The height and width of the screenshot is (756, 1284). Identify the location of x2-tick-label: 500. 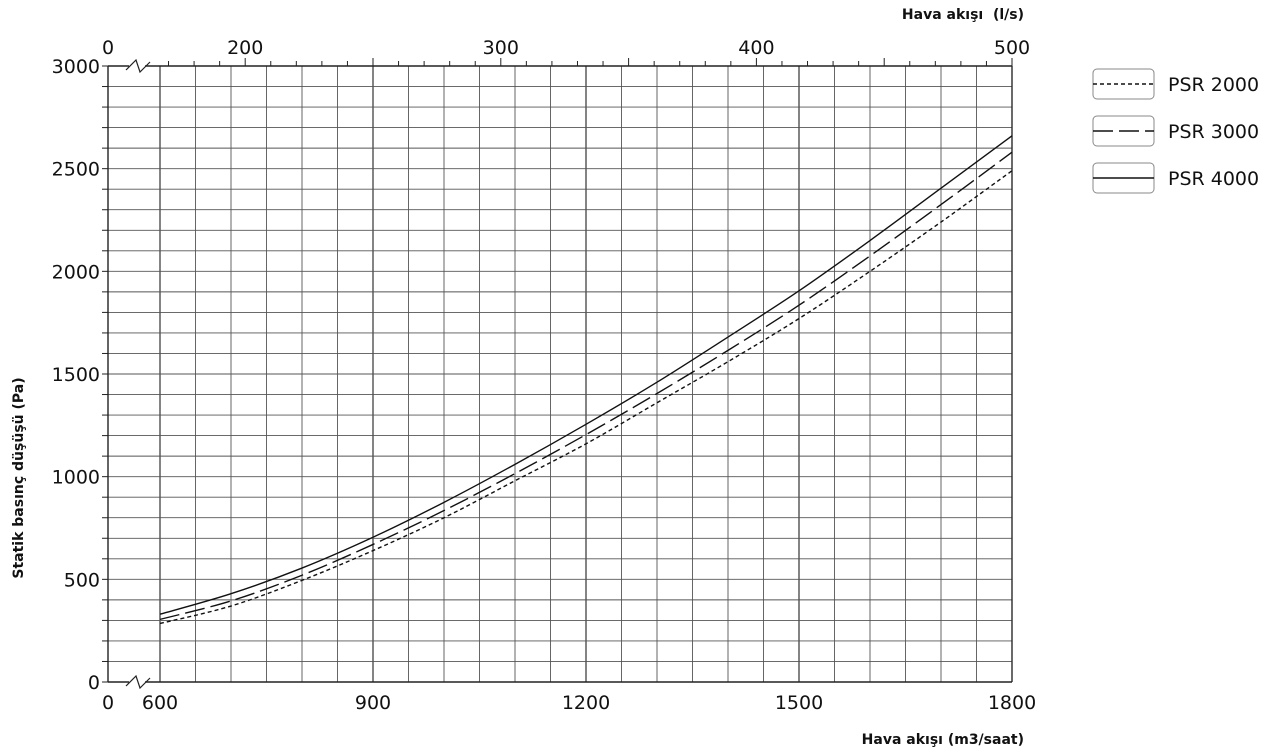
(1012, 48).